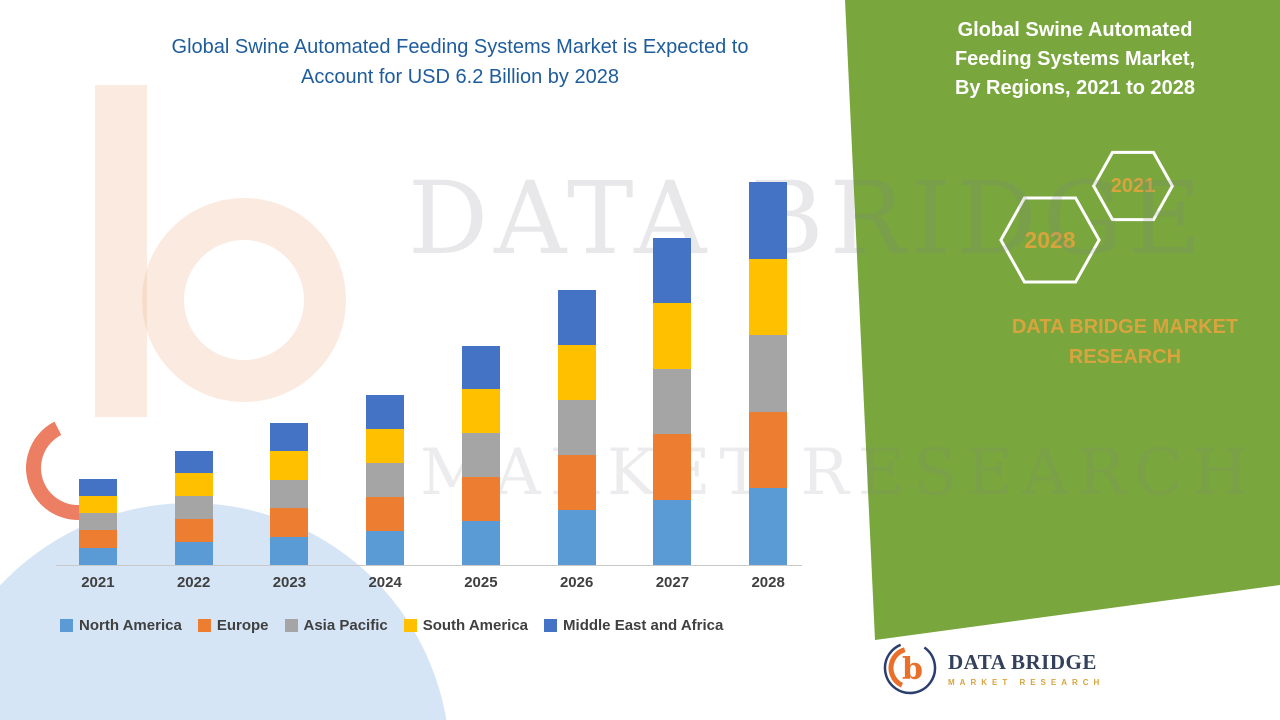 The width and height of the screenshot is (1280, 720). I want to click on x-axis-label-2023: 2023, so click(289, 582).